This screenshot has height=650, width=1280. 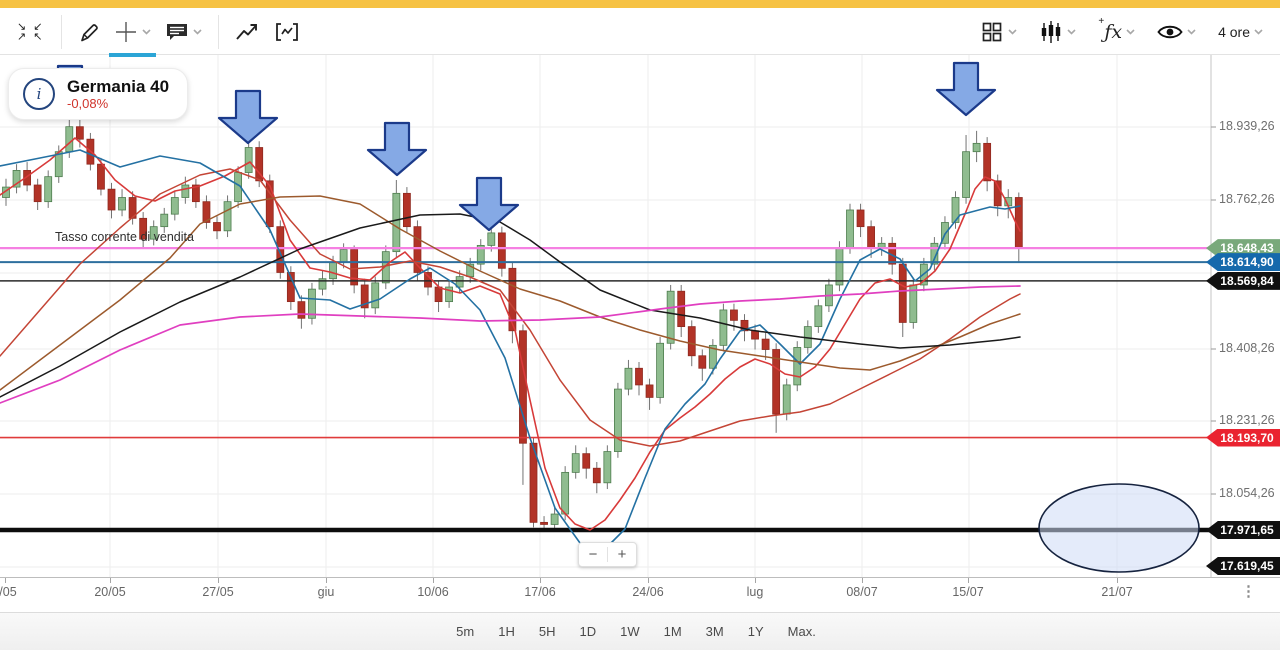 I want to click on ellipse-annotation, so click(x=1119, y=528).